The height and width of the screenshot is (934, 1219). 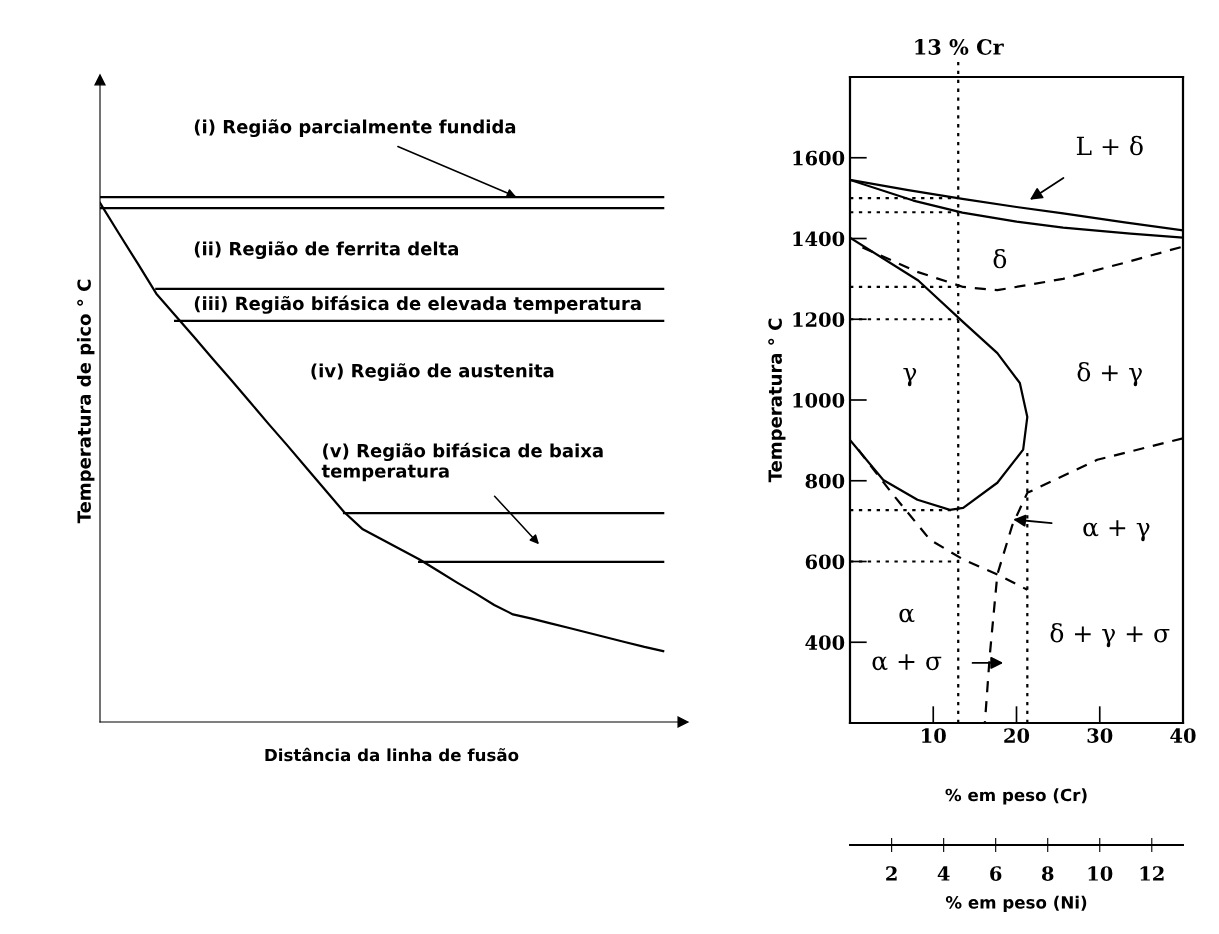 What do you see at coordinates (1047, 873) in the screenshot?
I see `x2-tick-label: 8` at bounding box center [1047, 873].